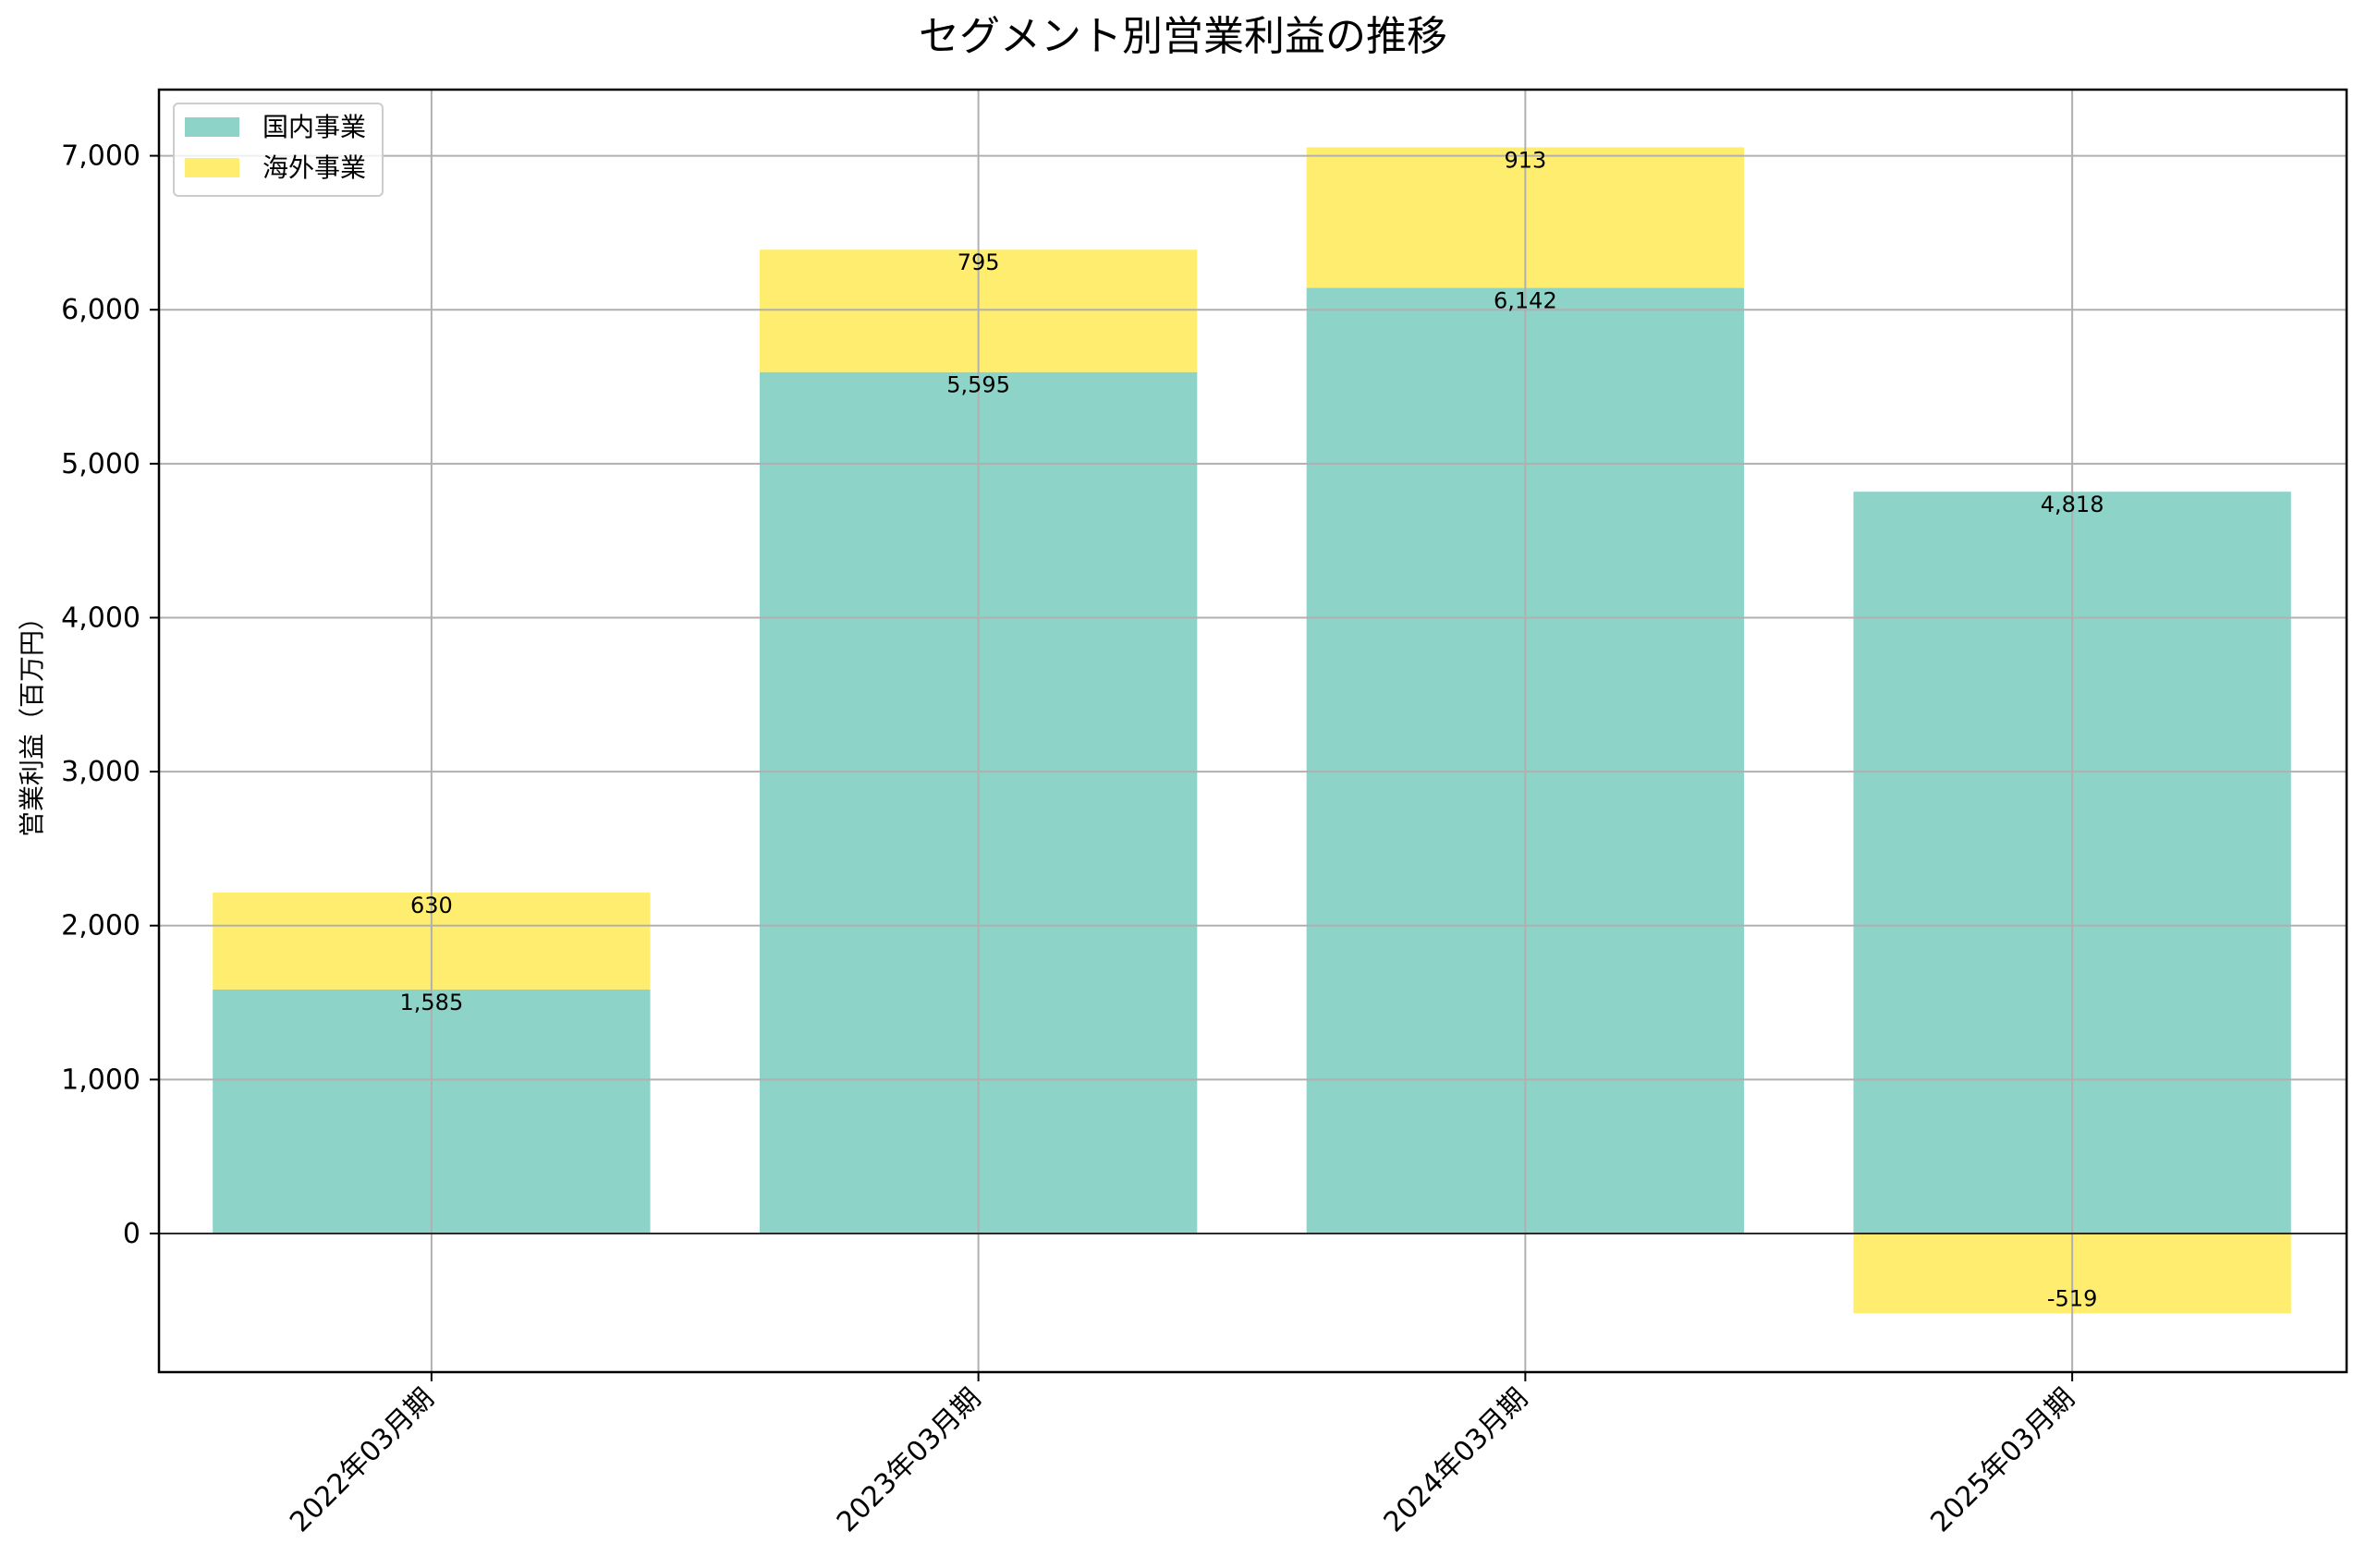  What do you see at coordinates (100, 772) in the screenshot?
I see `y-tick-label: 3,000` at bounding box center [100, 772].